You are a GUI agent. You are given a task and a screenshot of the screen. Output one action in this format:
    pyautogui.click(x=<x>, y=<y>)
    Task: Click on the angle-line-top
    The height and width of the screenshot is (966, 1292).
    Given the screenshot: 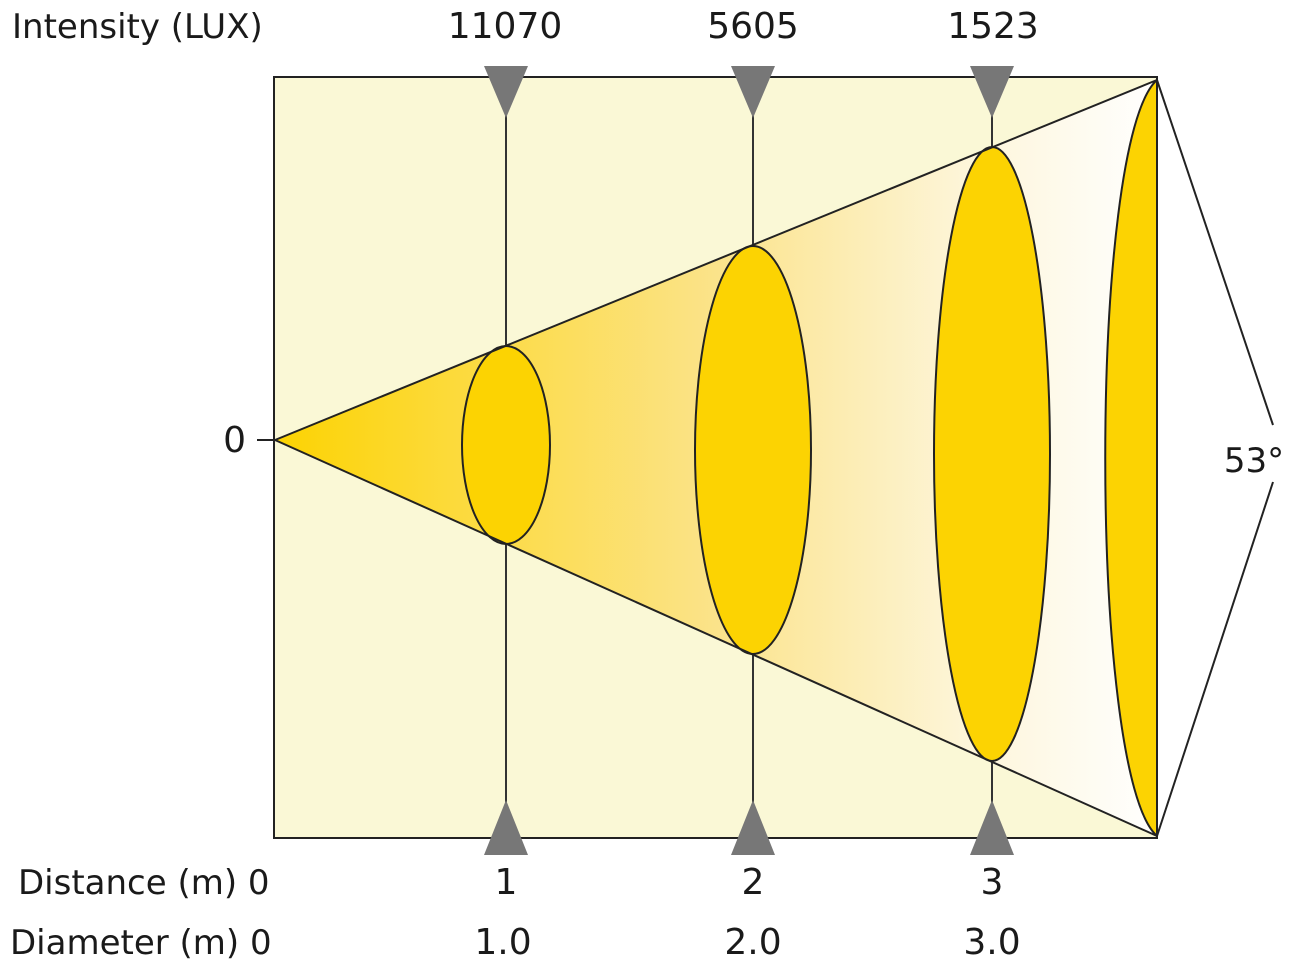 What is the action you would take?
    pyautogui.click(x=1215, y=252)
    